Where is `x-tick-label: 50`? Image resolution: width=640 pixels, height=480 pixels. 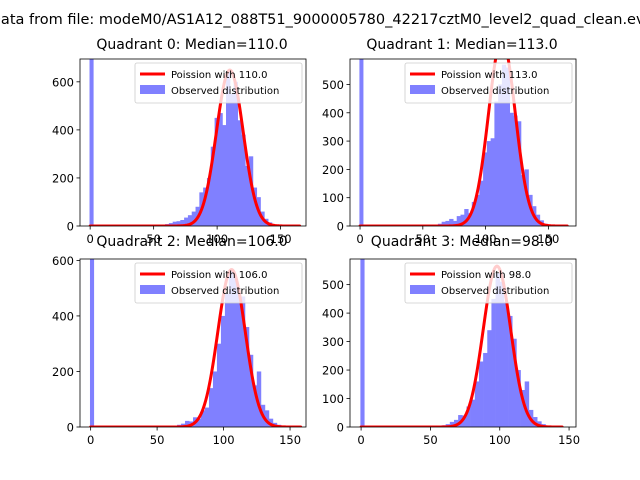 x-tick-label: 50 is located at coordinates (153, 239).